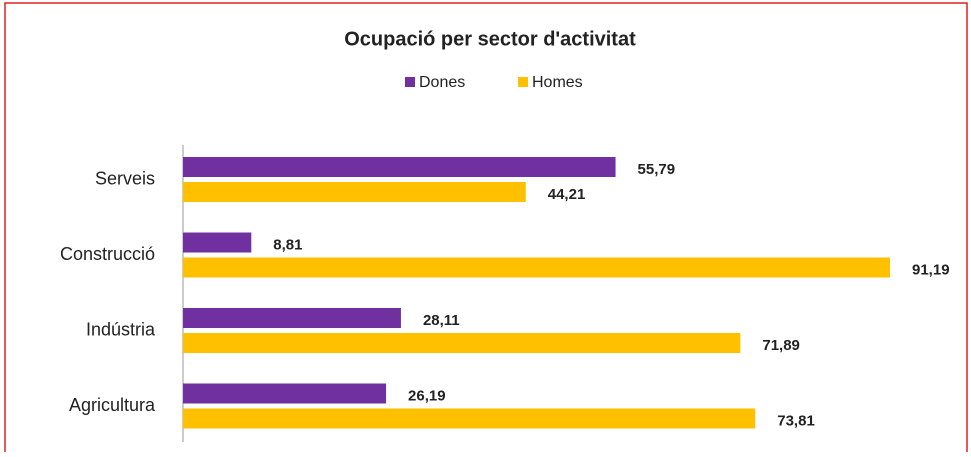  I want to click on value-label: 28,11, so click(441, 320).